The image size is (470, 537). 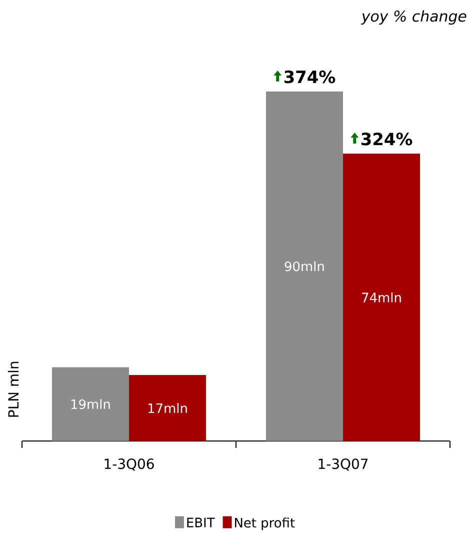 What do you see at coordinates (387, 139) in the screenshot?
I see `annotation: 324%` at bounding box center [387, 139].